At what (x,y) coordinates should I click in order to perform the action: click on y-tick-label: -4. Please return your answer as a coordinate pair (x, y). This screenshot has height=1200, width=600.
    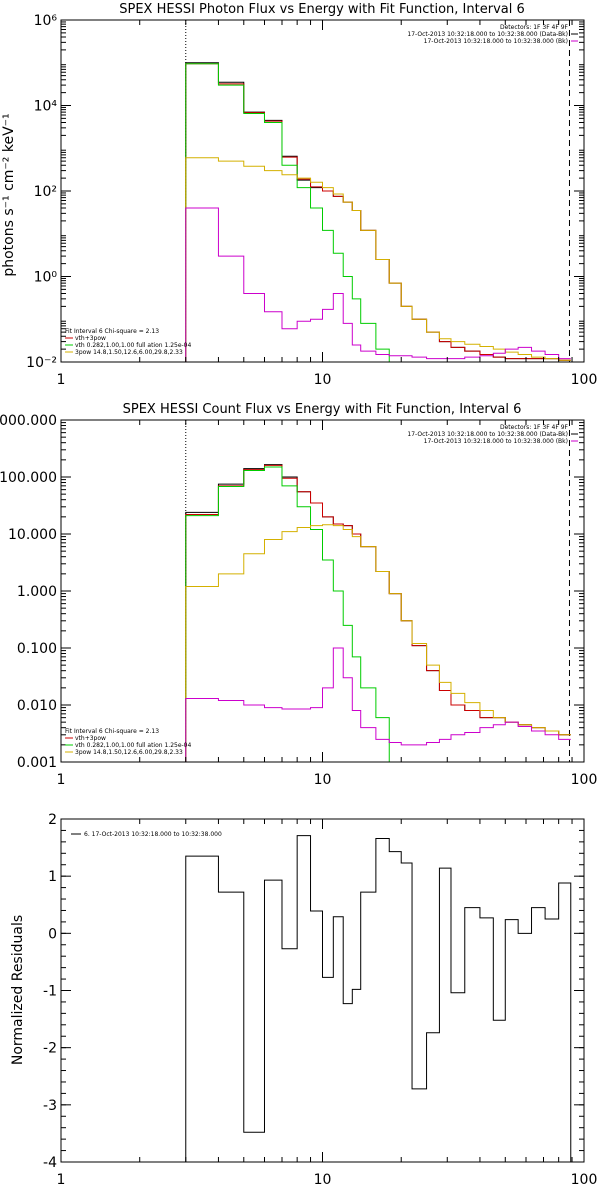
    Looking at the image, I should click on (50, 1163).